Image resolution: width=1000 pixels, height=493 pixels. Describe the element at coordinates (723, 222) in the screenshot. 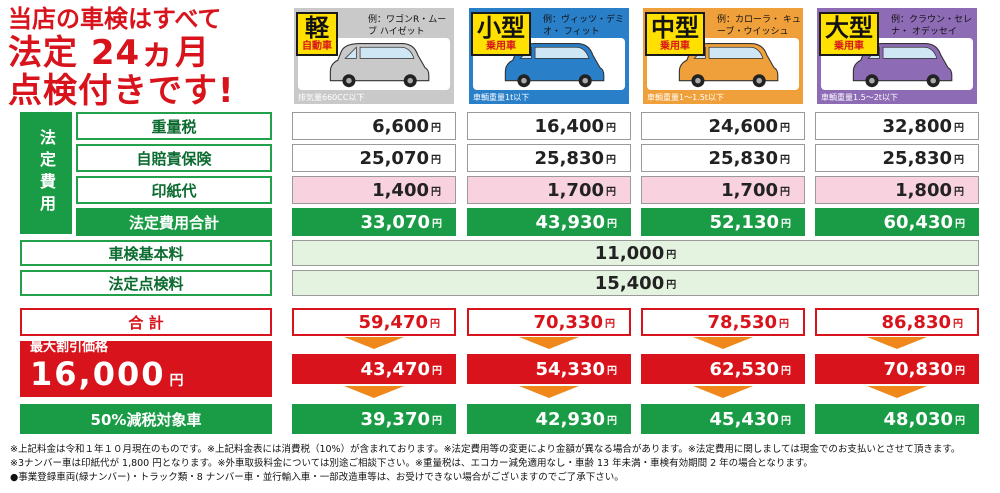

I see `price-cell: 52,130 円` at that location.